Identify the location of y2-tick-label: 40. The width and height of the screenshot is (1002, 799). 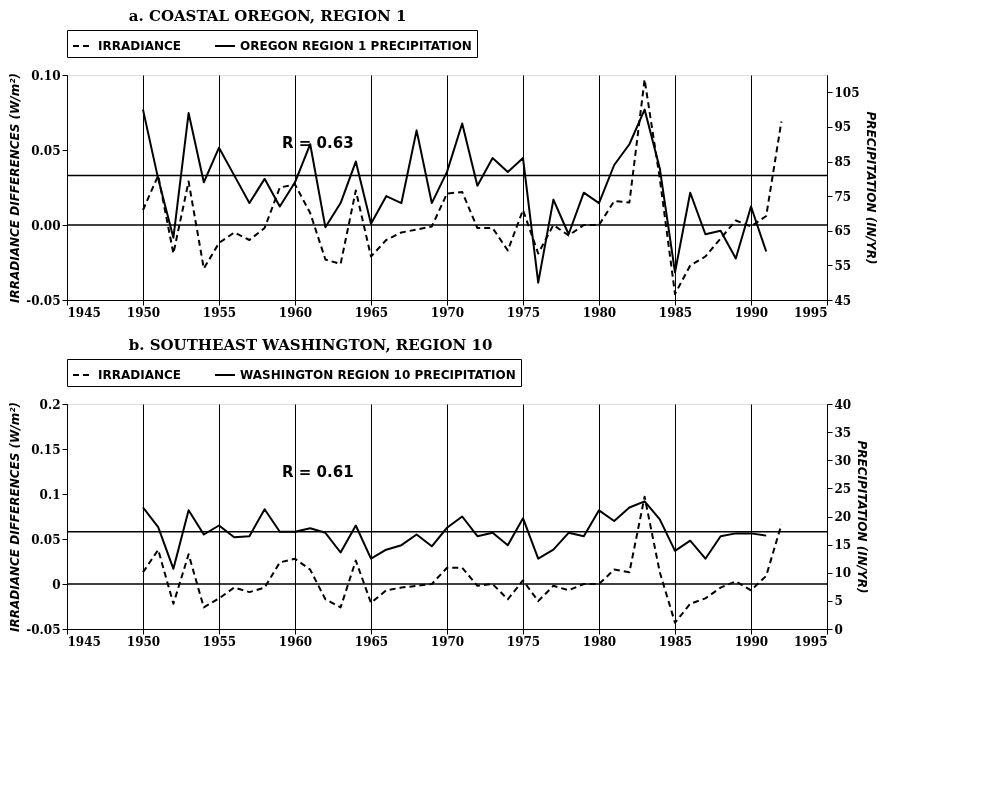
(843, 404).